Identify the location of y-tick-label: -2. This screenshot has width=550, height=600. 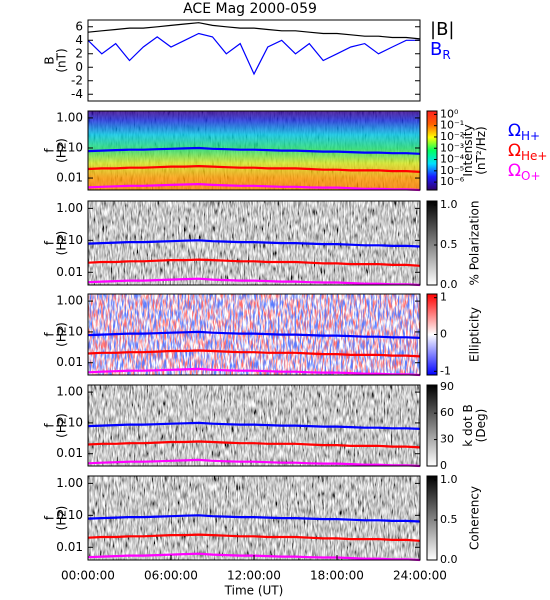
(77, 80).